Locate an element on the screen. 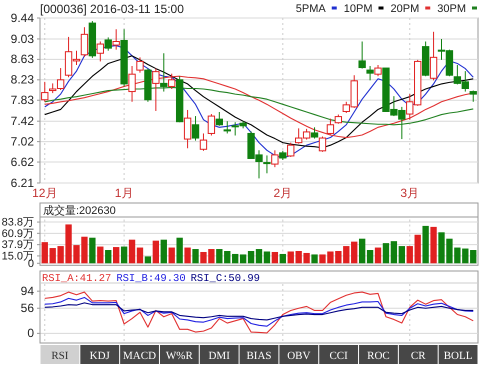 This screenshot has width=483, height=365. y-tick-label: 7.42 is located at coordinates (22, 121).